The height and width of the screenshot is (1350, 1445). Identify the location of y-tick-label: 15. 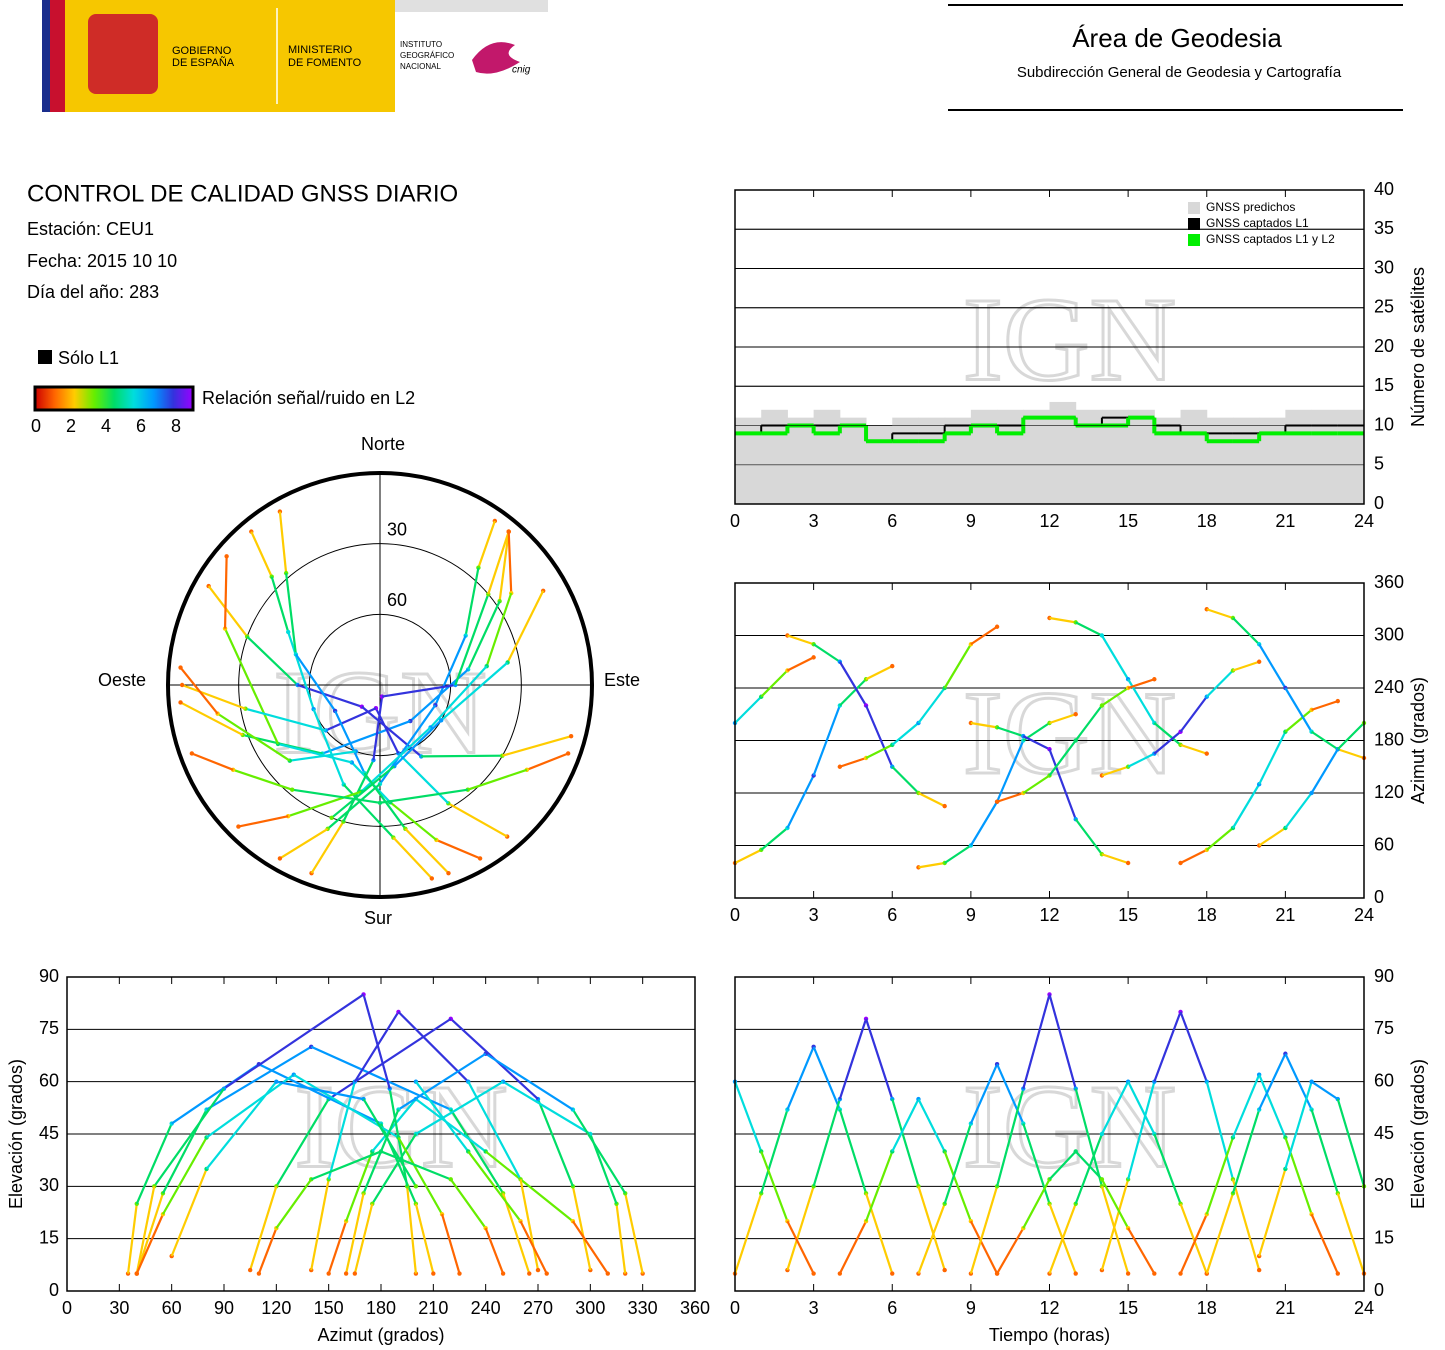
(1384, 385).